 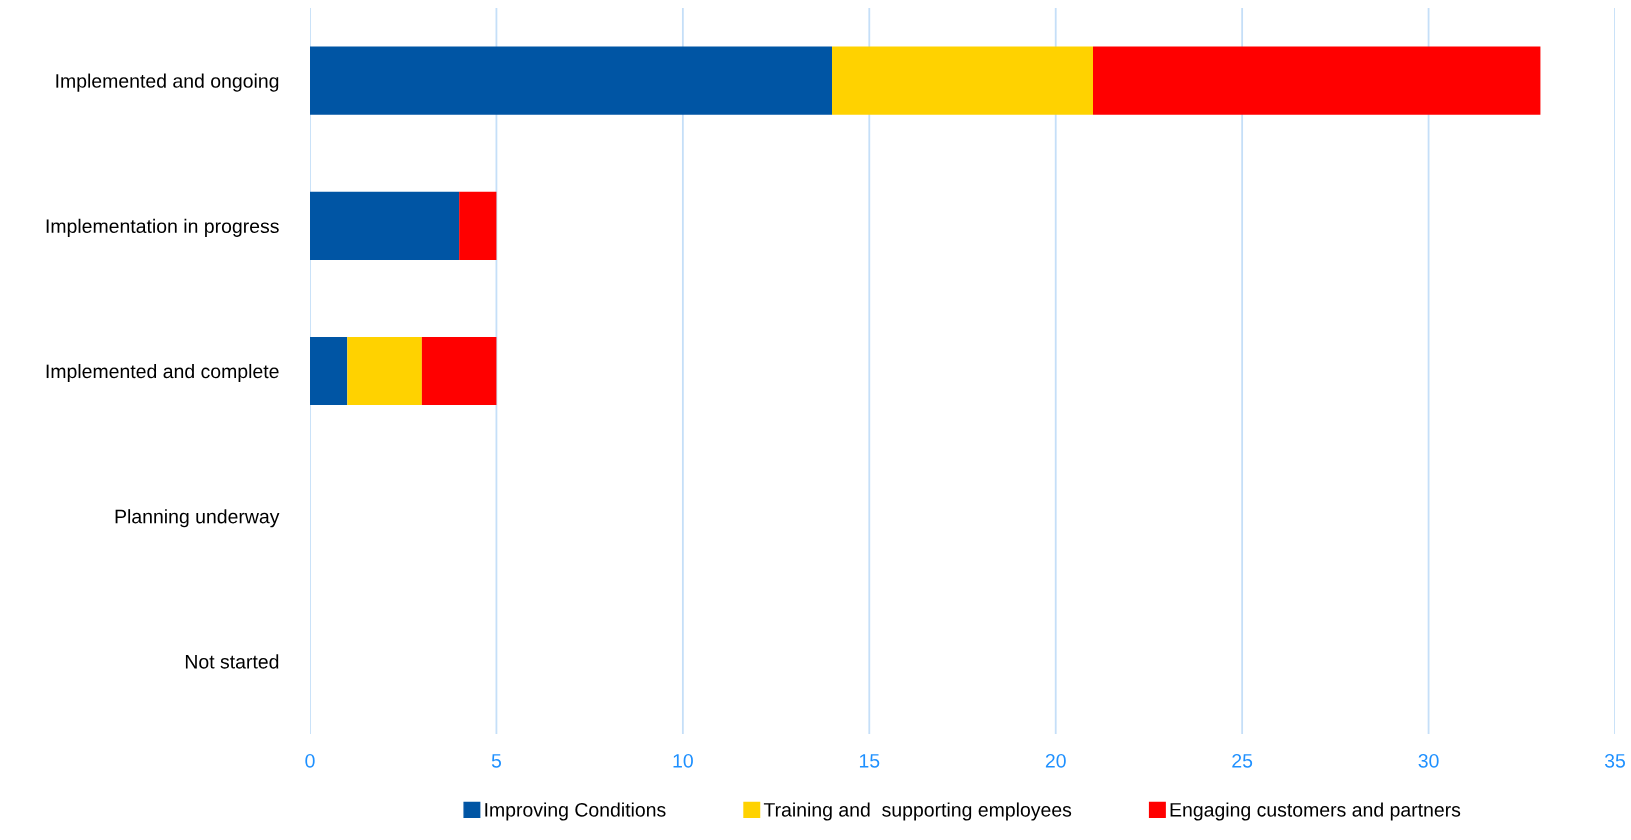 What do you see at coordinates (310, 760) in the screenshot?
I see `x-tick-label: 0` at bounding box center [310, 760].